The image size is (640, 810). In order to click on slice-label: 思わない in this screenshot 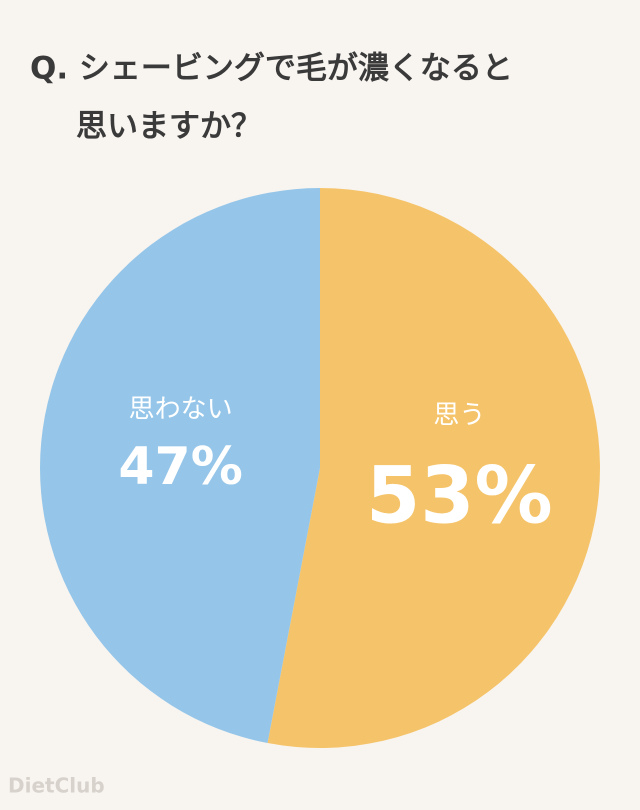, I will do `click(181, 409)`.